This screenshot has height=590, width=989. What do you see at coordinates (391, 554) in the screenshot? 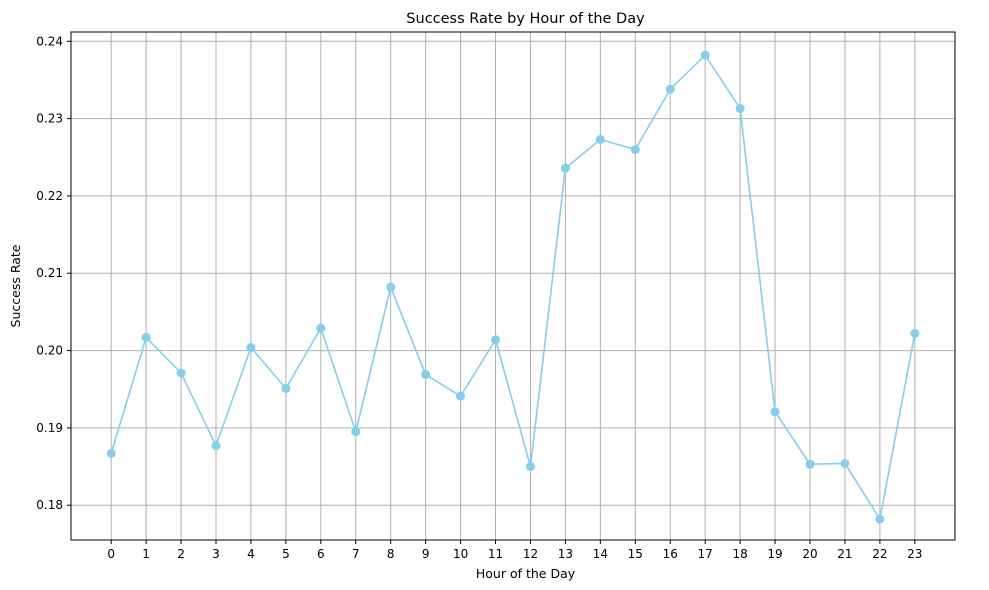
I see `x-tick-label: 8` at bounding box center [391, 554].